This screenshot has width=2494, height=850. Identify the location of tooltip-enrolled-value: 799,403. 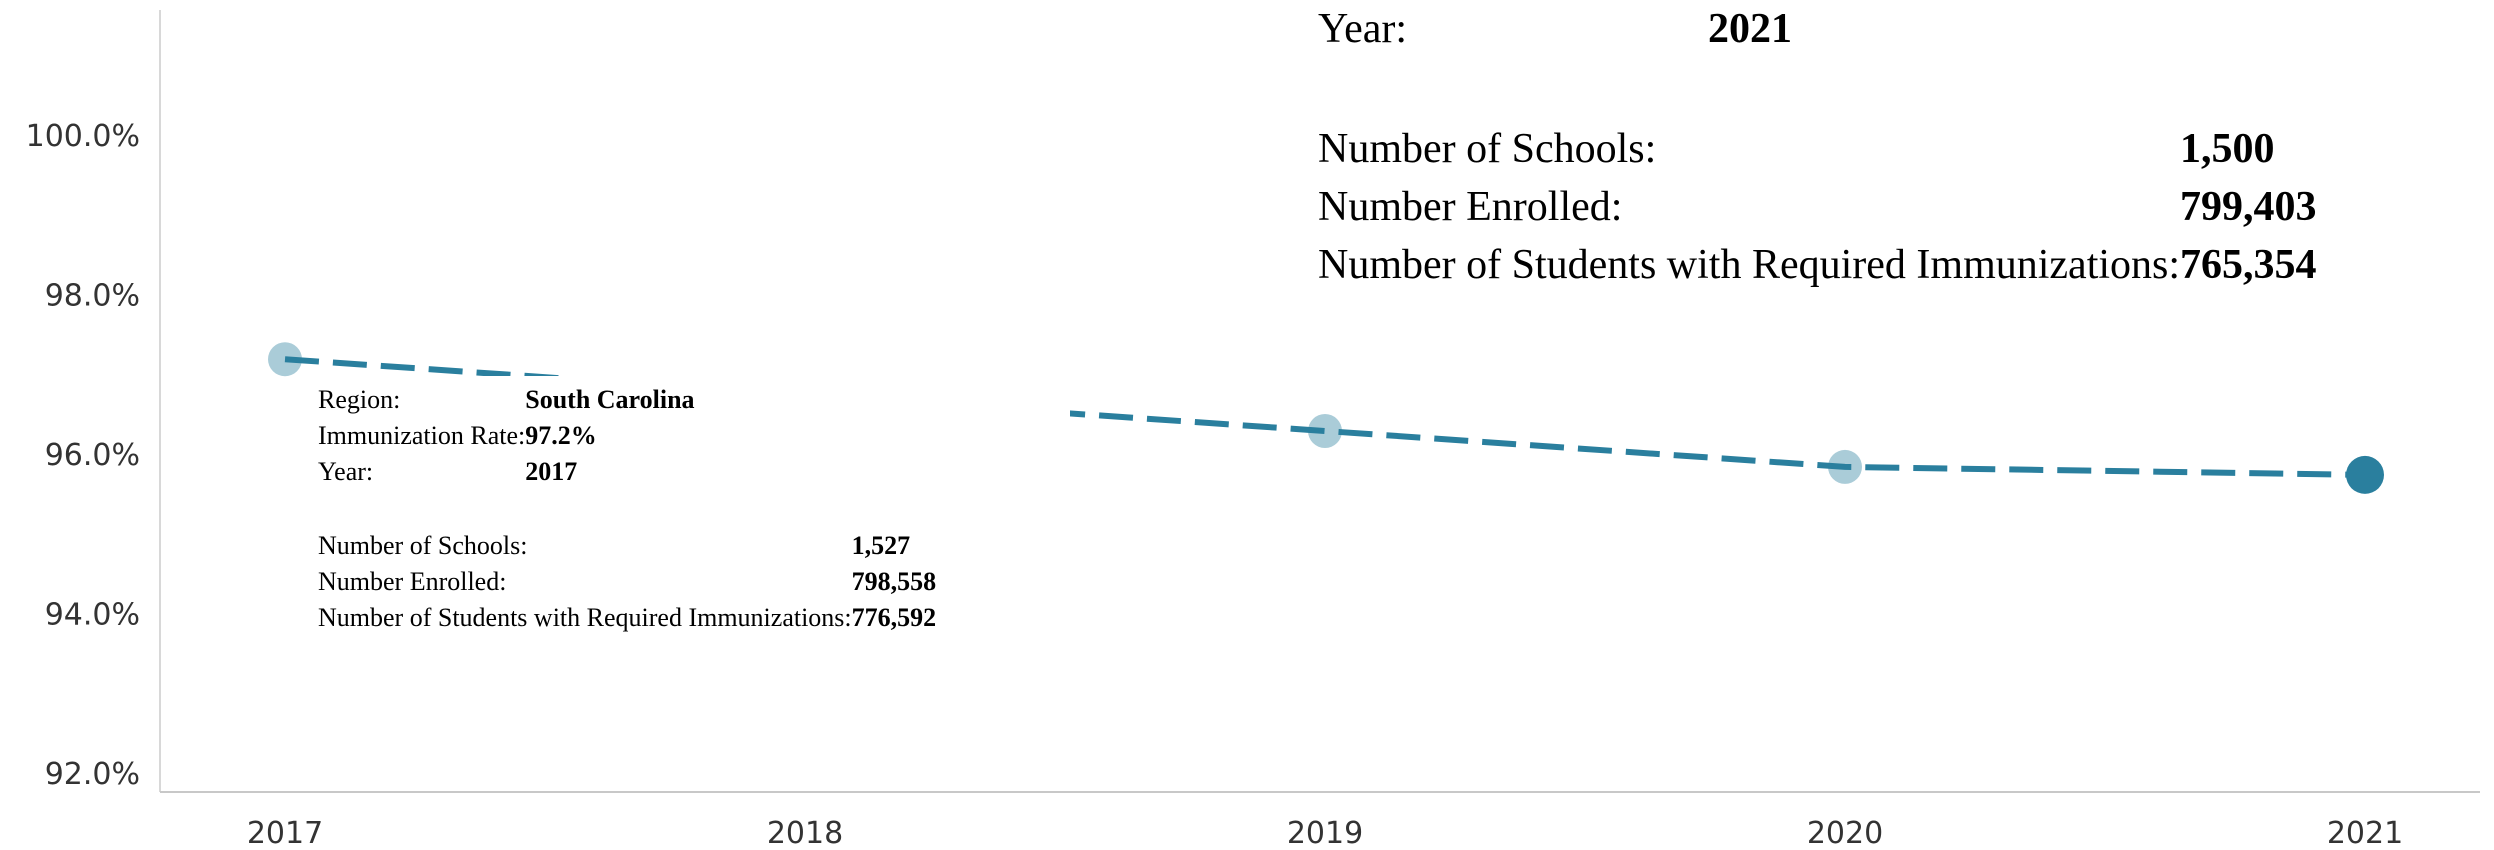
(2248, 207).